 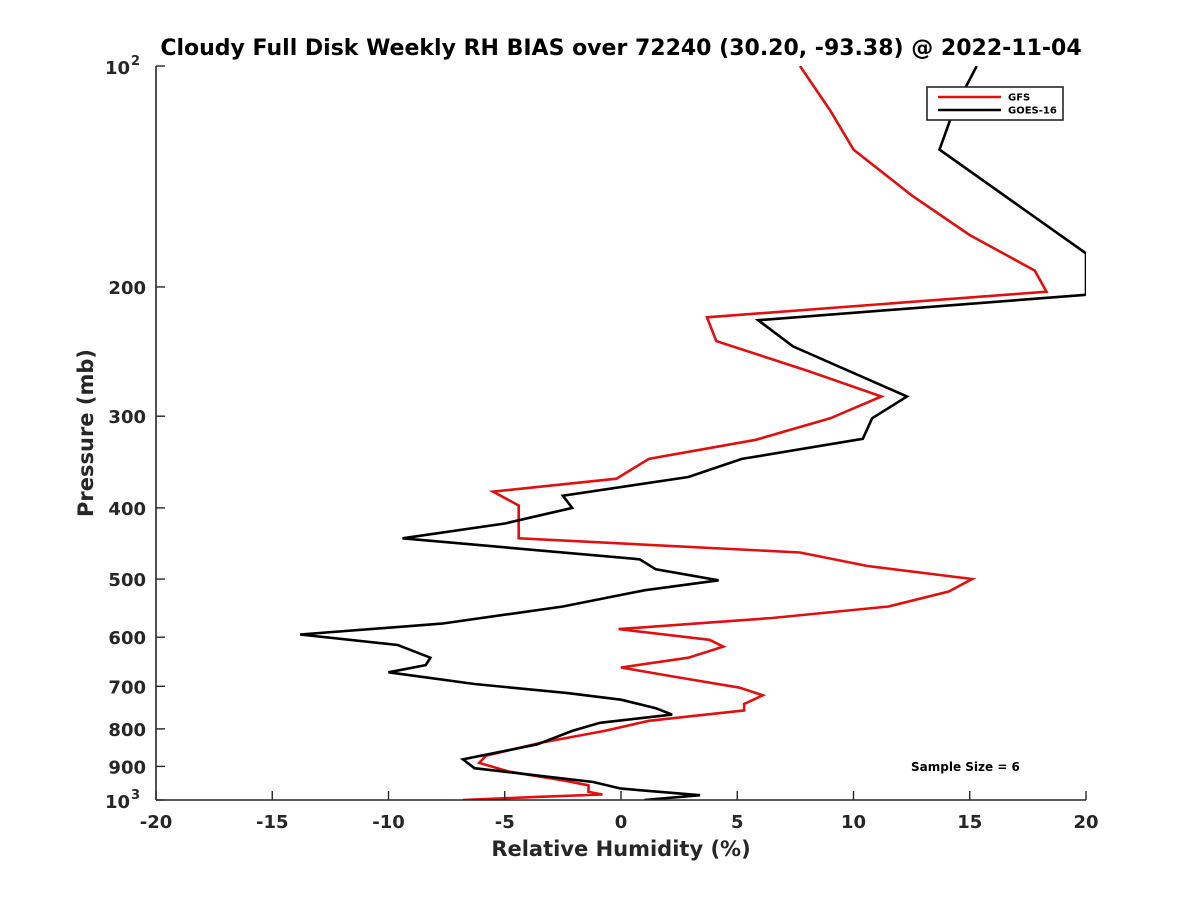 What do you see at coordinates (965, 767) in the screenshot?
I see `sample-size-annotation: Sample Size = 6` at bounding box center [965, 767].